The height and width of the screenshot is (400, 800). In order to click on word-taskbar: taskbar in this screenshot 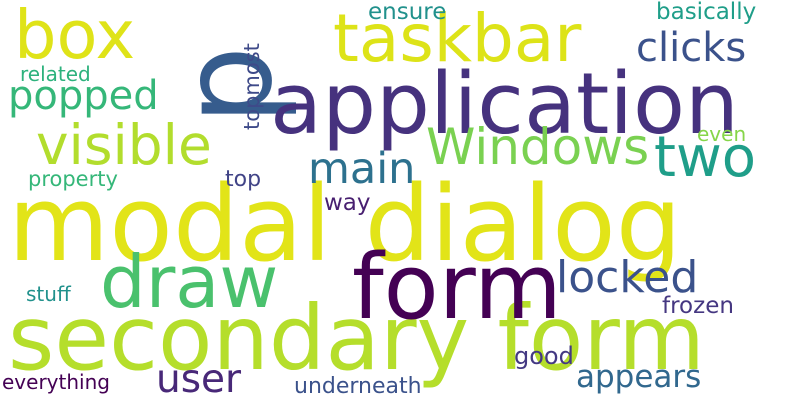, I will do `click(457, 38)`.